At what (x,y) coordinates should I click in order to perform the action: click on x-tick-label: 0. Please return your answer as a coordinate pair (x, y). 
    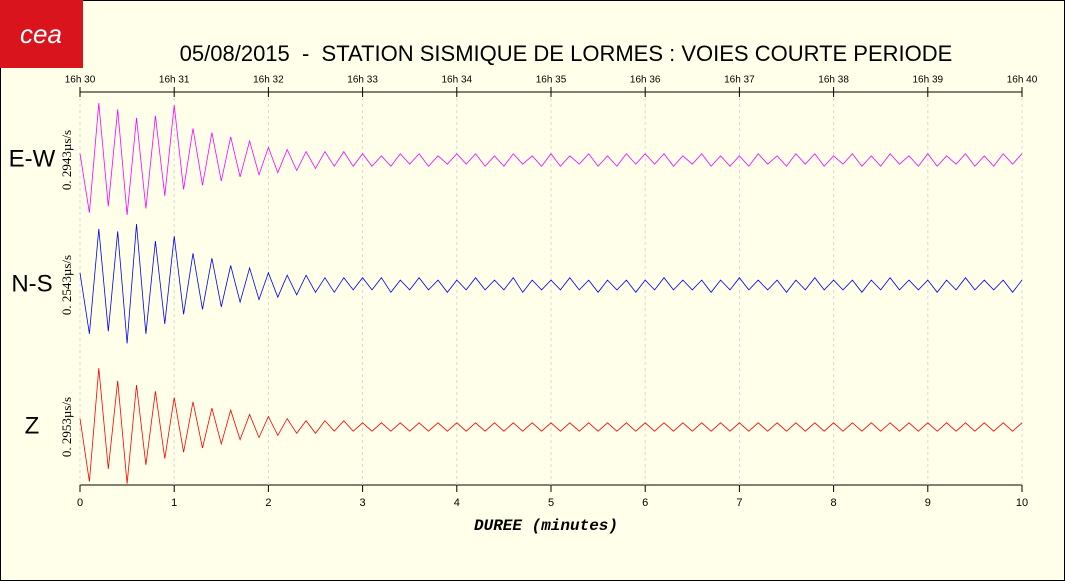
    Looking at the image, I should click on (80, 503).